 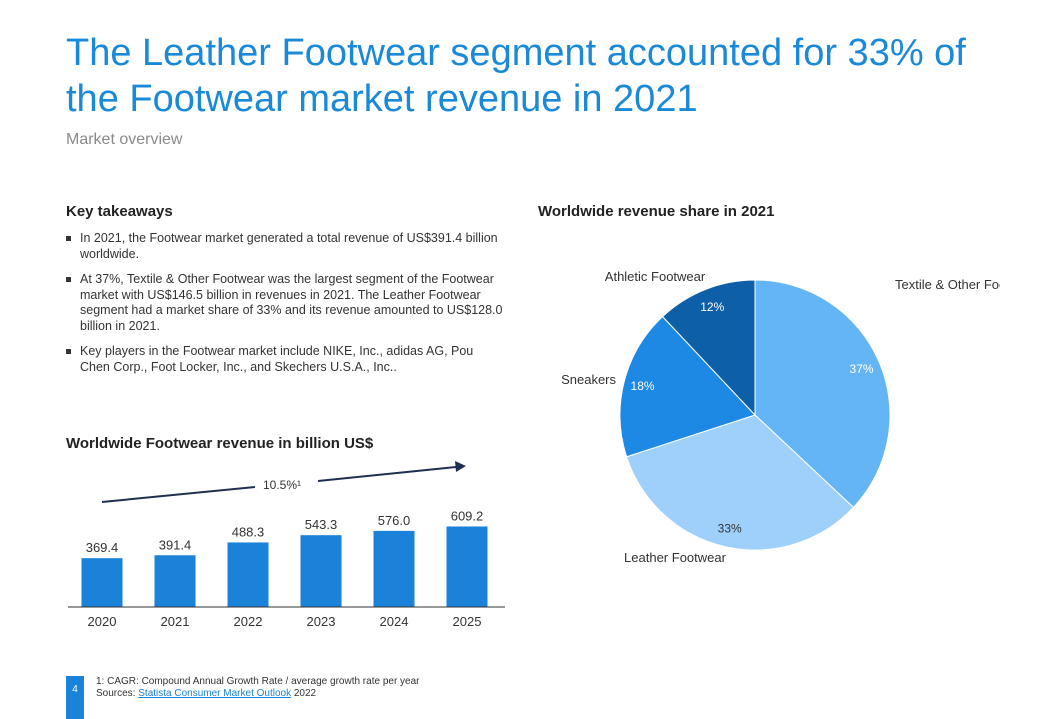 What do you see at coordinates (117, 693) in the screenshot?
I see `sources-prefix: Sources:` at bounding box center [117, 693].